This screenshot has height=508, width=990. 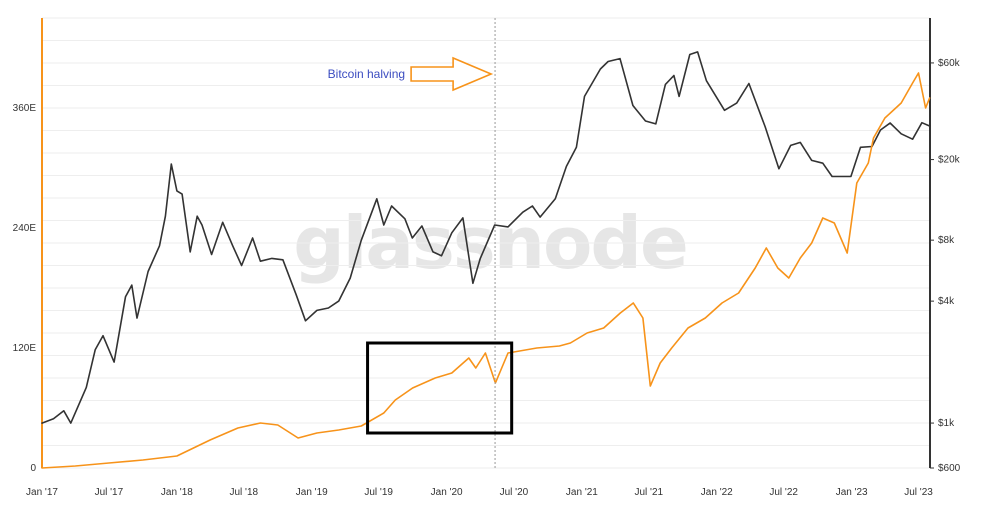 What do you see at coordinates (25, 228) in the screenshot?
I see `y-left-tick-label: 240E` at bounding box center [25, 228].